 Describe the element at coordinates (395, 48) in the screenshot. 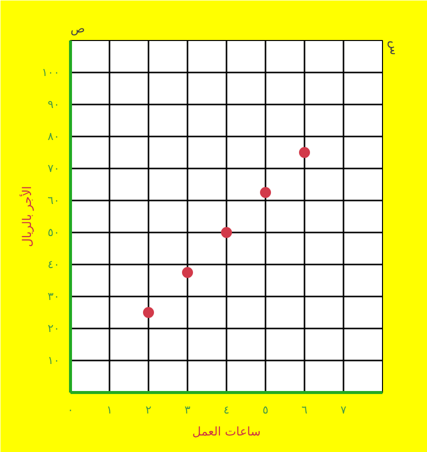

I see `text: س` at that location.